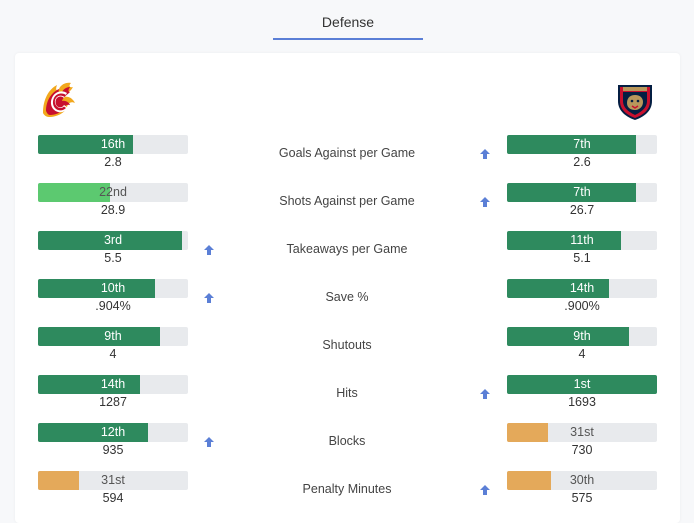 The height and width of the screenshot is (523, 694). I want to click on right-rank-bar: 31st, so click(582, 432).